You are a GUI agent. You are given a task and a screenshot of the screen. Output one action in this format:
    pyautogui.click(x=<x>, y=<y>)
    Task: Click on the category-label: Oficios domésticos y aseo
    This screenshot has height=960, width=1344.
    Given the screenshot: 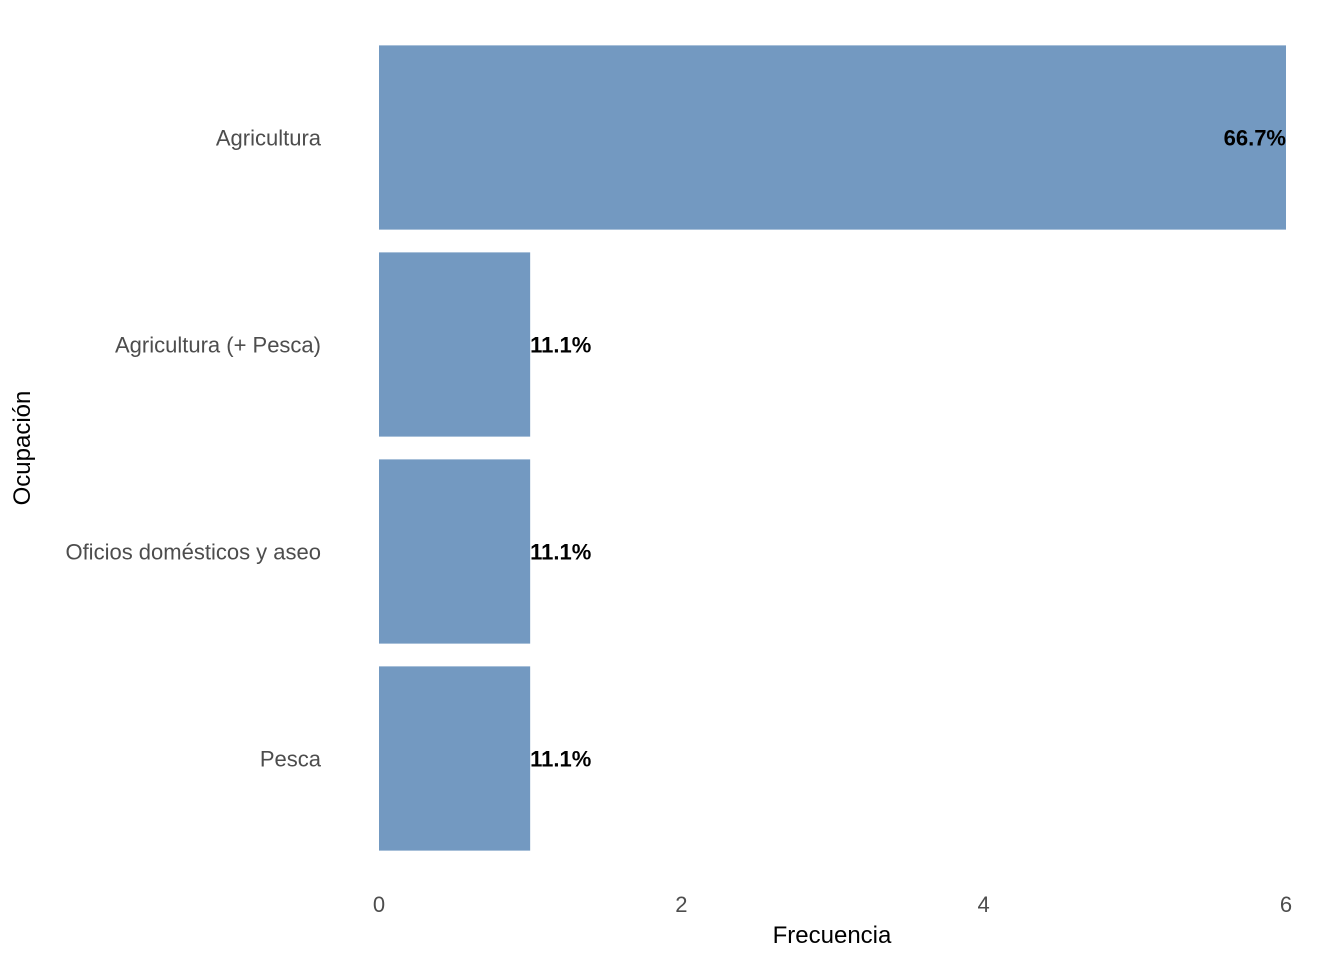 What is the action you would take?
    pyautogui.click(x=193, y=552)
    